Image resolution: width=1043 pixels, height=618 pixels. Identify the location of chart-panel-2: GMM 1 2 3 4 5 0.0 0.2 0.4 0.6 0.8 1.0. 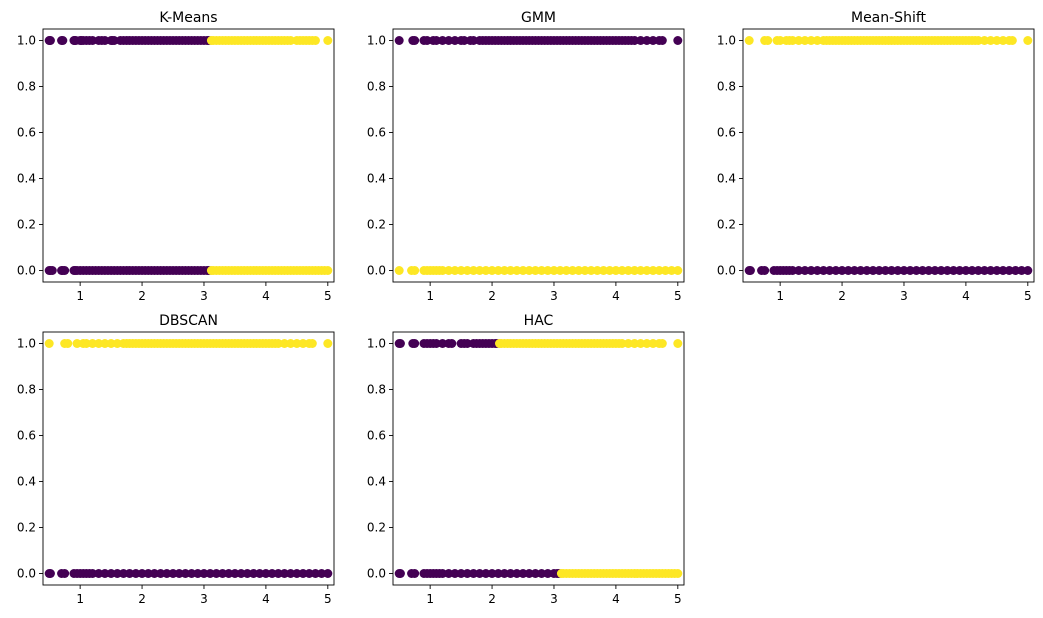
(526, 156).